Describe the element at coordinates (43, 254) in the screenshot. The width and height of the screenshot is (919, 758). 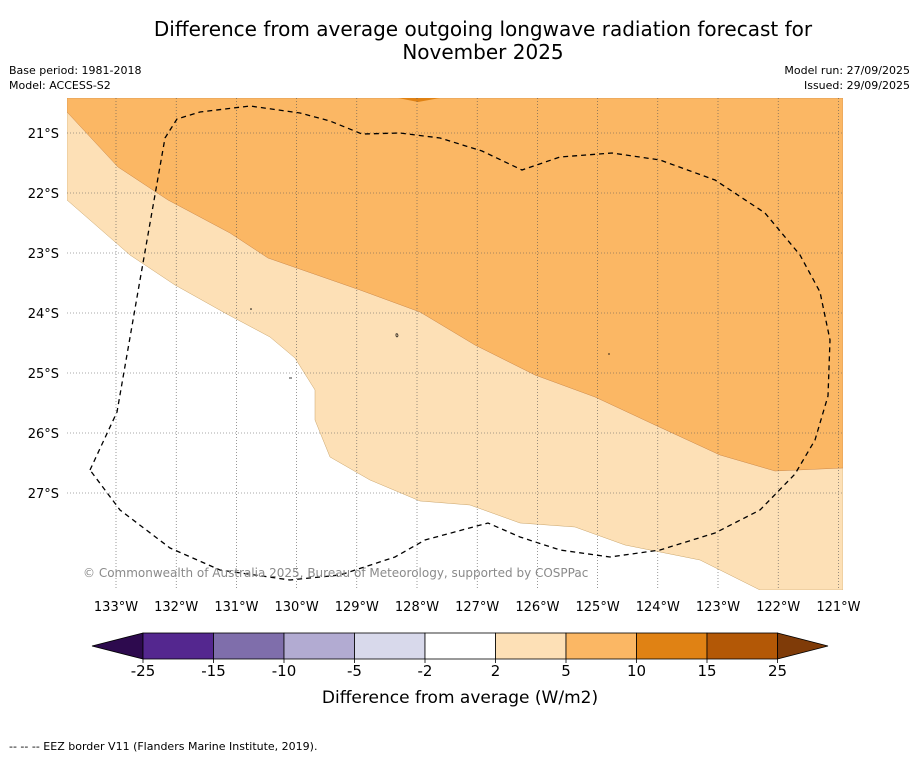
I see `latitude-label: 23°S` at that location.